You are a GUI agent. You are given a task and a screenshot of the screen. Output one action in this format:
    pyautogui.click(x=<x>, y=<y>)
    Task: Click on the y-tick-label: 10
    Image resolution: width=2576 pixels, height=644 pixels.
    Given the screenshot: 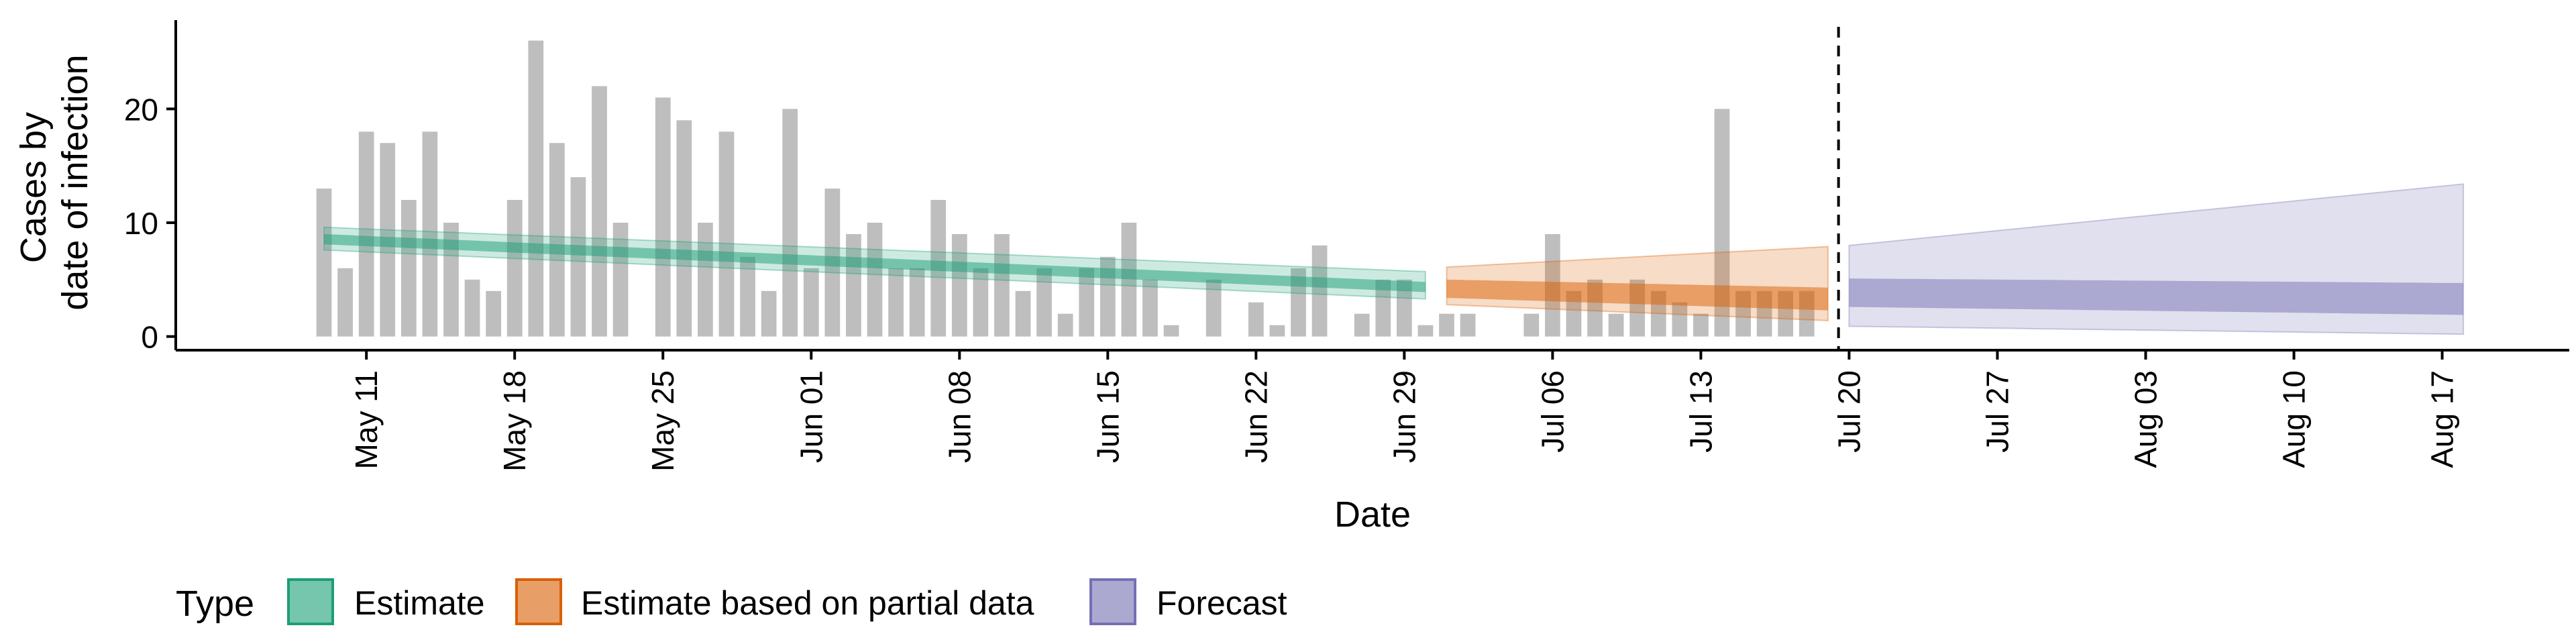 What is the action you would take?
    pyautogui.click(x=141, y=223)
    